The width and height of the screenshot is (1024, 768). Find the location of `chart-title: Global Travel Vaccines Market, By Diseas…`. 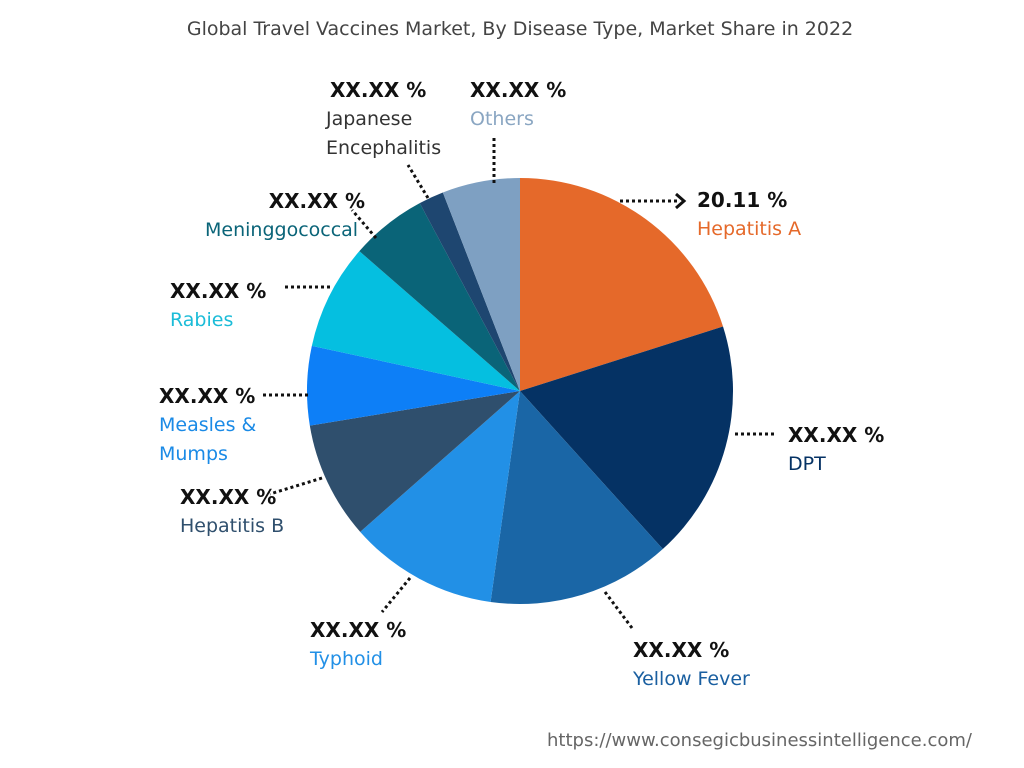

chart-title: Global Travel Vaccines Market, By Diseas… is located at coordinates (520, 29).